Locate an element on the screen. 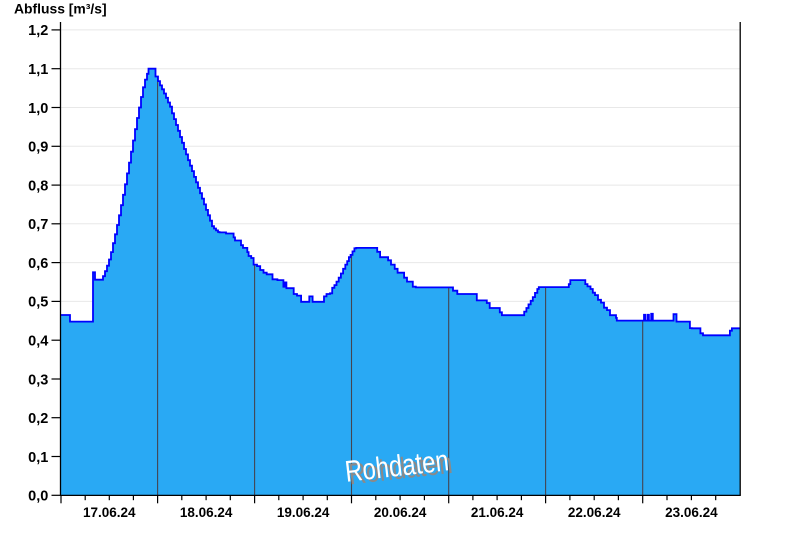  svg-text: 19.06.24 is located at coordinates (303, 512).